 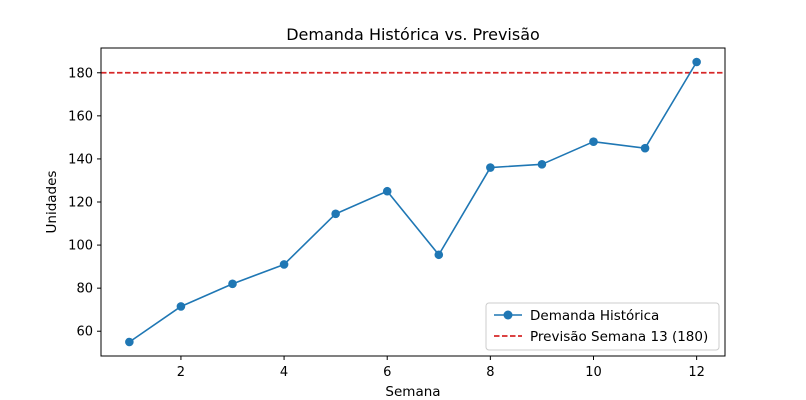 I want to click on x-axis-label: Semana, so click(x=412, y=392).